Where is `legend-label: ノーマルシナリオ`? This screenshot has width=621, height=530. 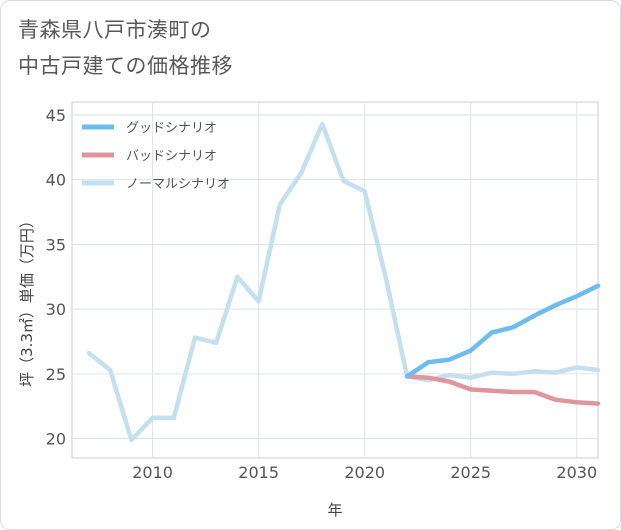
legend-label: ノーマルシナリオ is located at coordinates (178, 184).